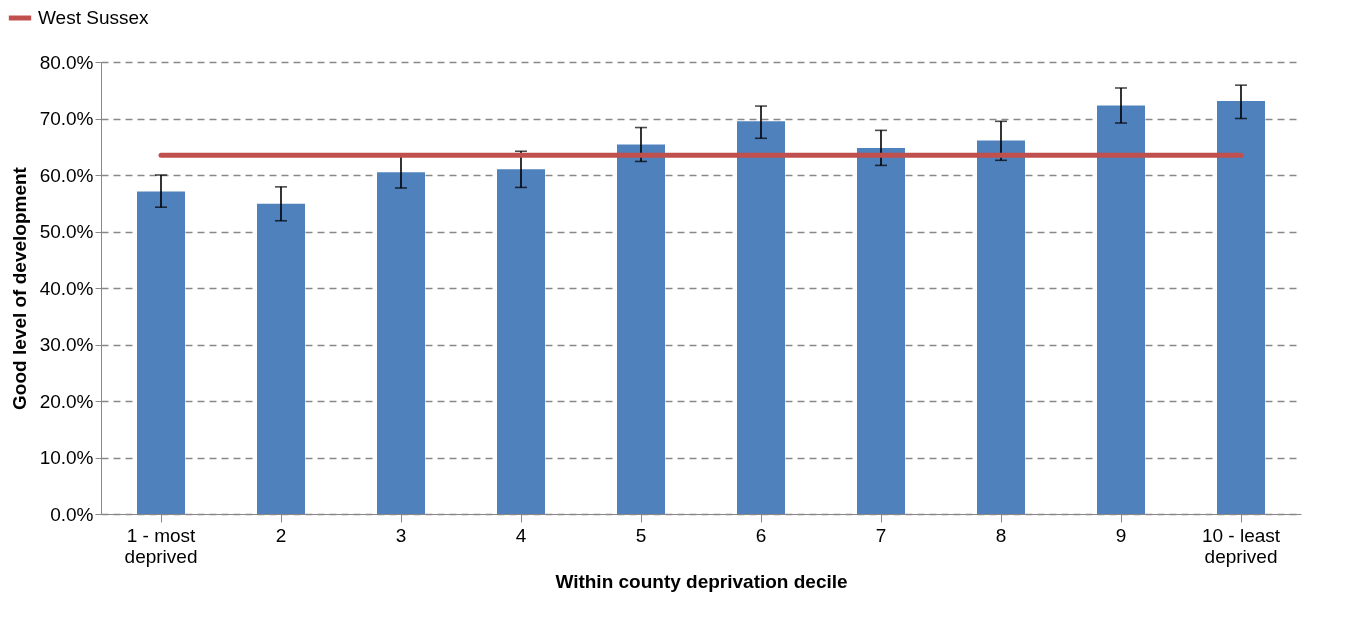  What do you see at coordinates (881, 535) in the screenshot?
I see `x-tick-label: 7` at bounding box center [881, 535].